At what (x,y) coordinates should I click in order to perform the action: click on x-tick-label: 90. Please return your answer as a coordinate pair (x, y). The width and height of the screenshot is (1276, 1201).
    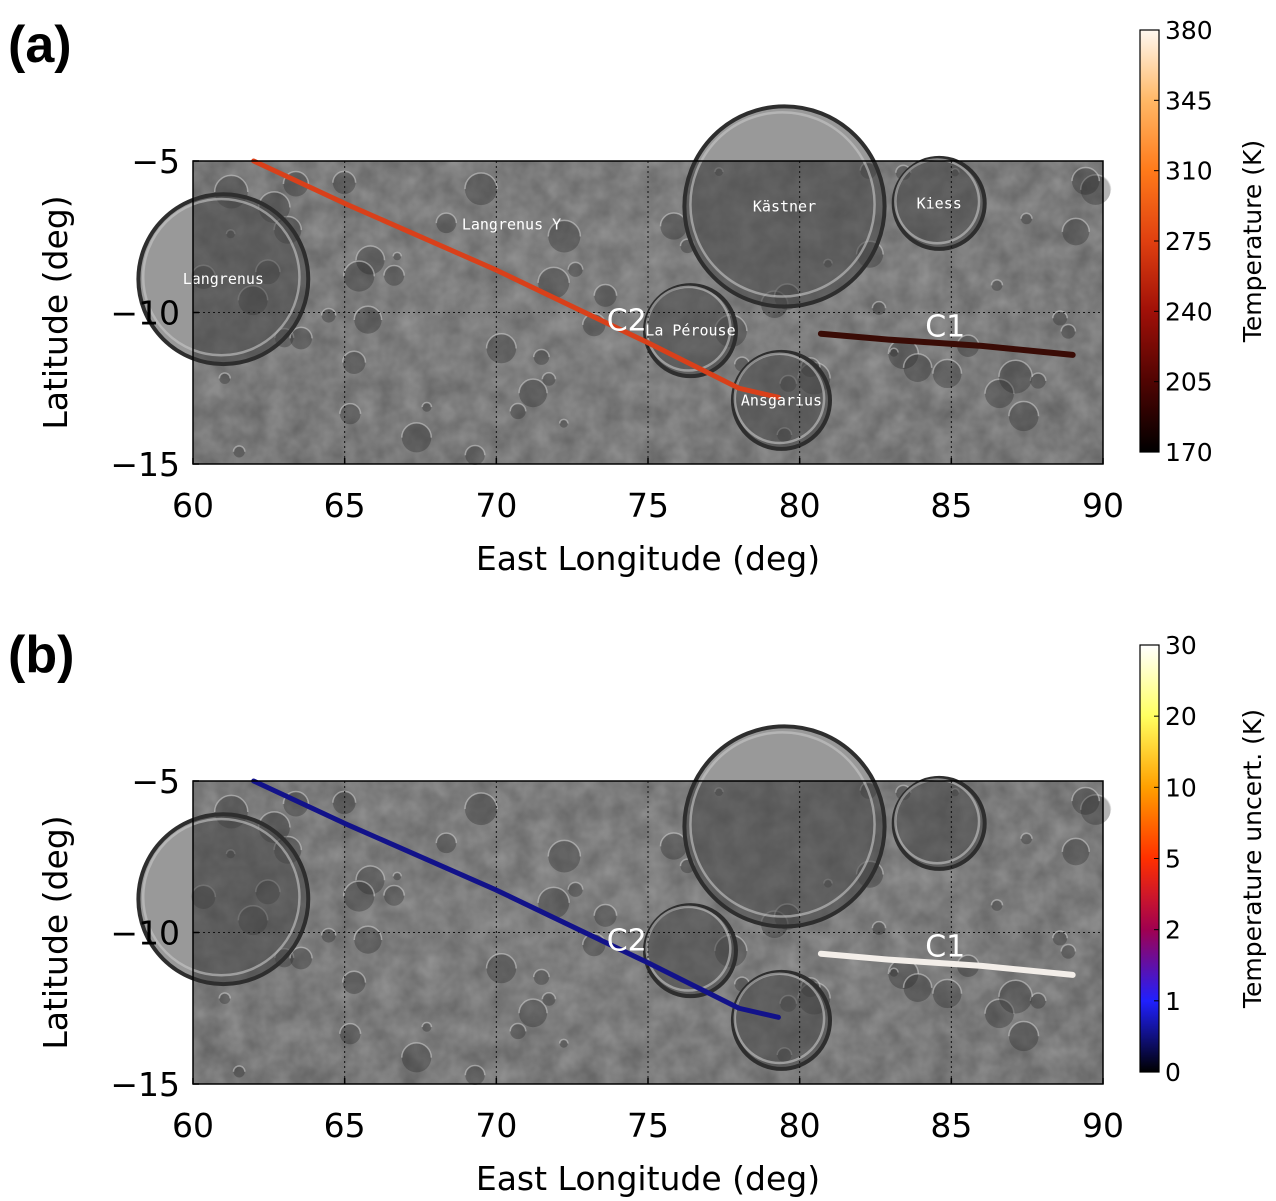
    Looking at the image, I should click on (1103, 505).